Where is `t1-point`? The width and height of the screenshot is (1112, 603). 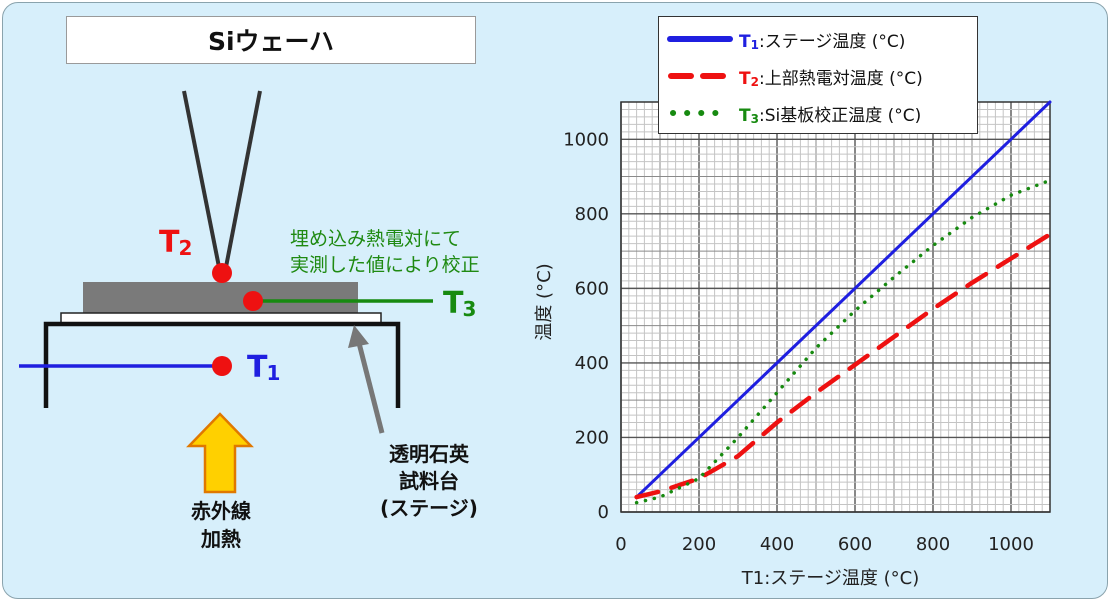 t1-point is located at coordinates (222, 366).